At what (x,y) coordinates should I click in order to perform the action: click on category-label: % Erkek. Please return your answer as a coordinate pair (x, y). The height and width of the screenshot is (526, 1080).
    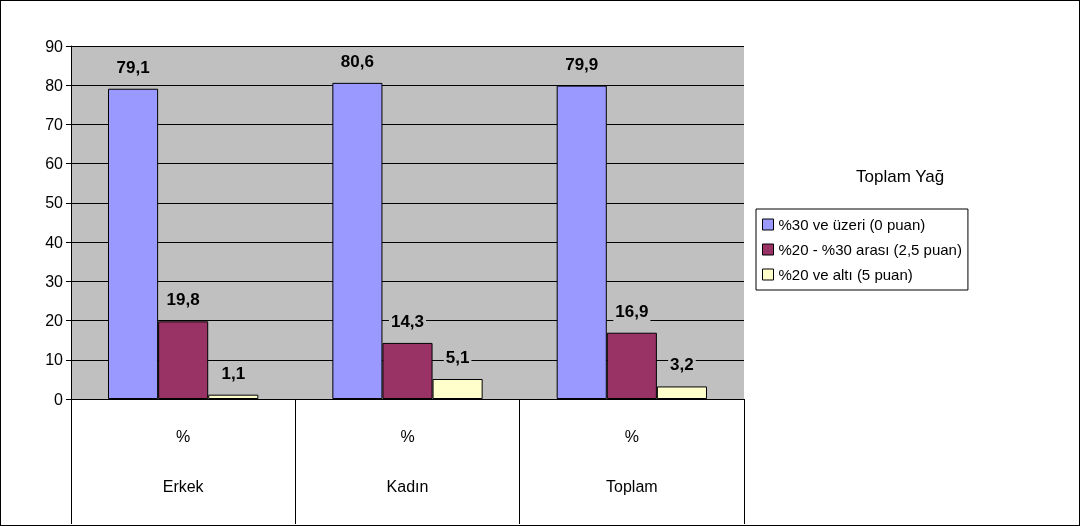
    Looking at the image, I should click on (183, 461).